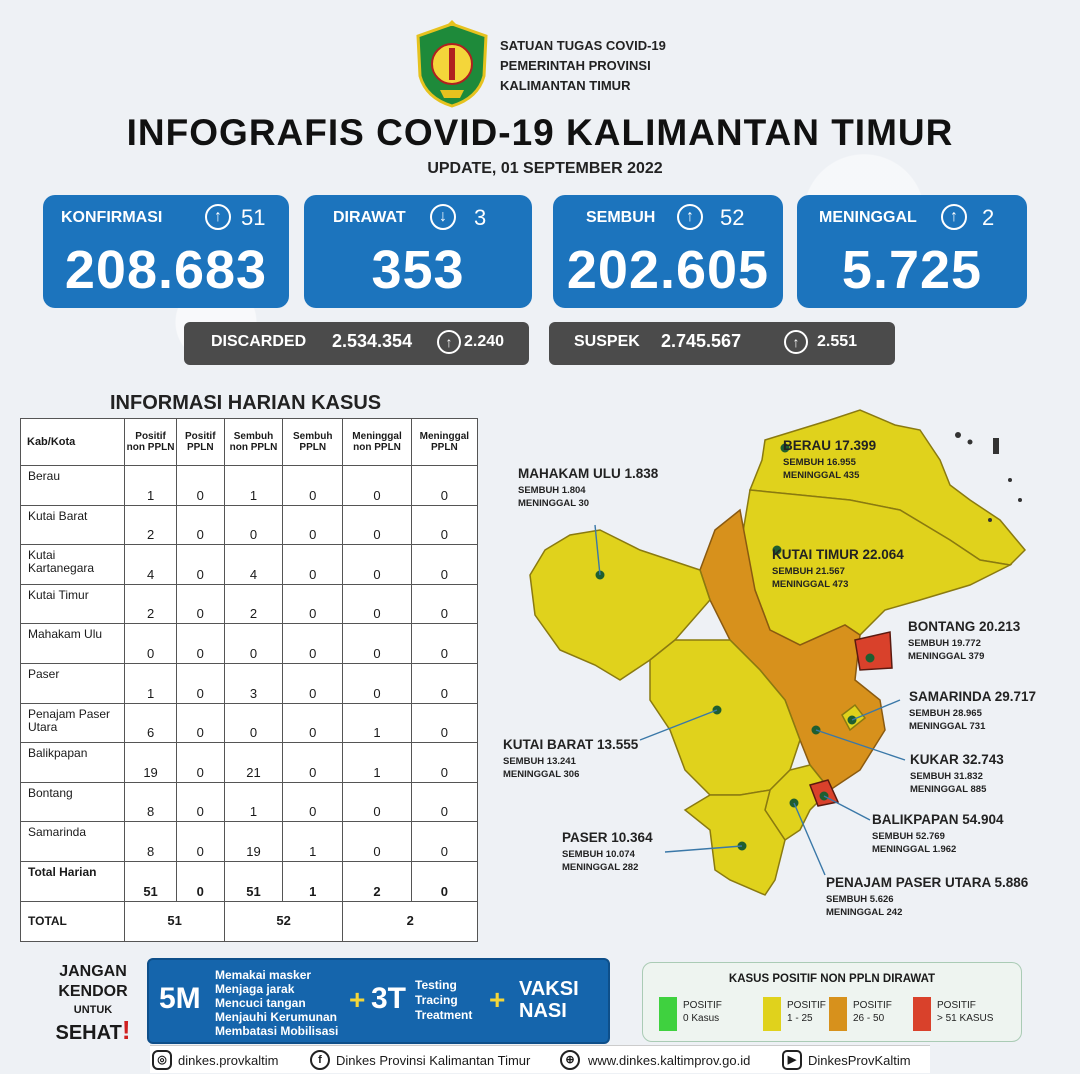 Image resolution: width=1080 pixels, height=1074 pixels. Describe the element at coordinates (570, 1060) in the screenshot. I see `globe-icon: ⊕` at that location.